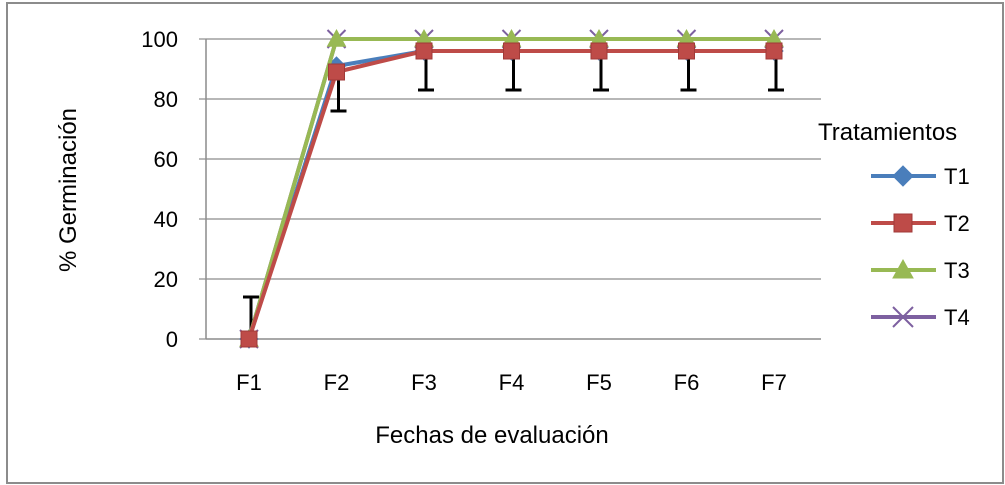  What do you see at coordinates (957, 270) in the screenshot?
I see `legend-label: T3` at bounding box center [957, 270].